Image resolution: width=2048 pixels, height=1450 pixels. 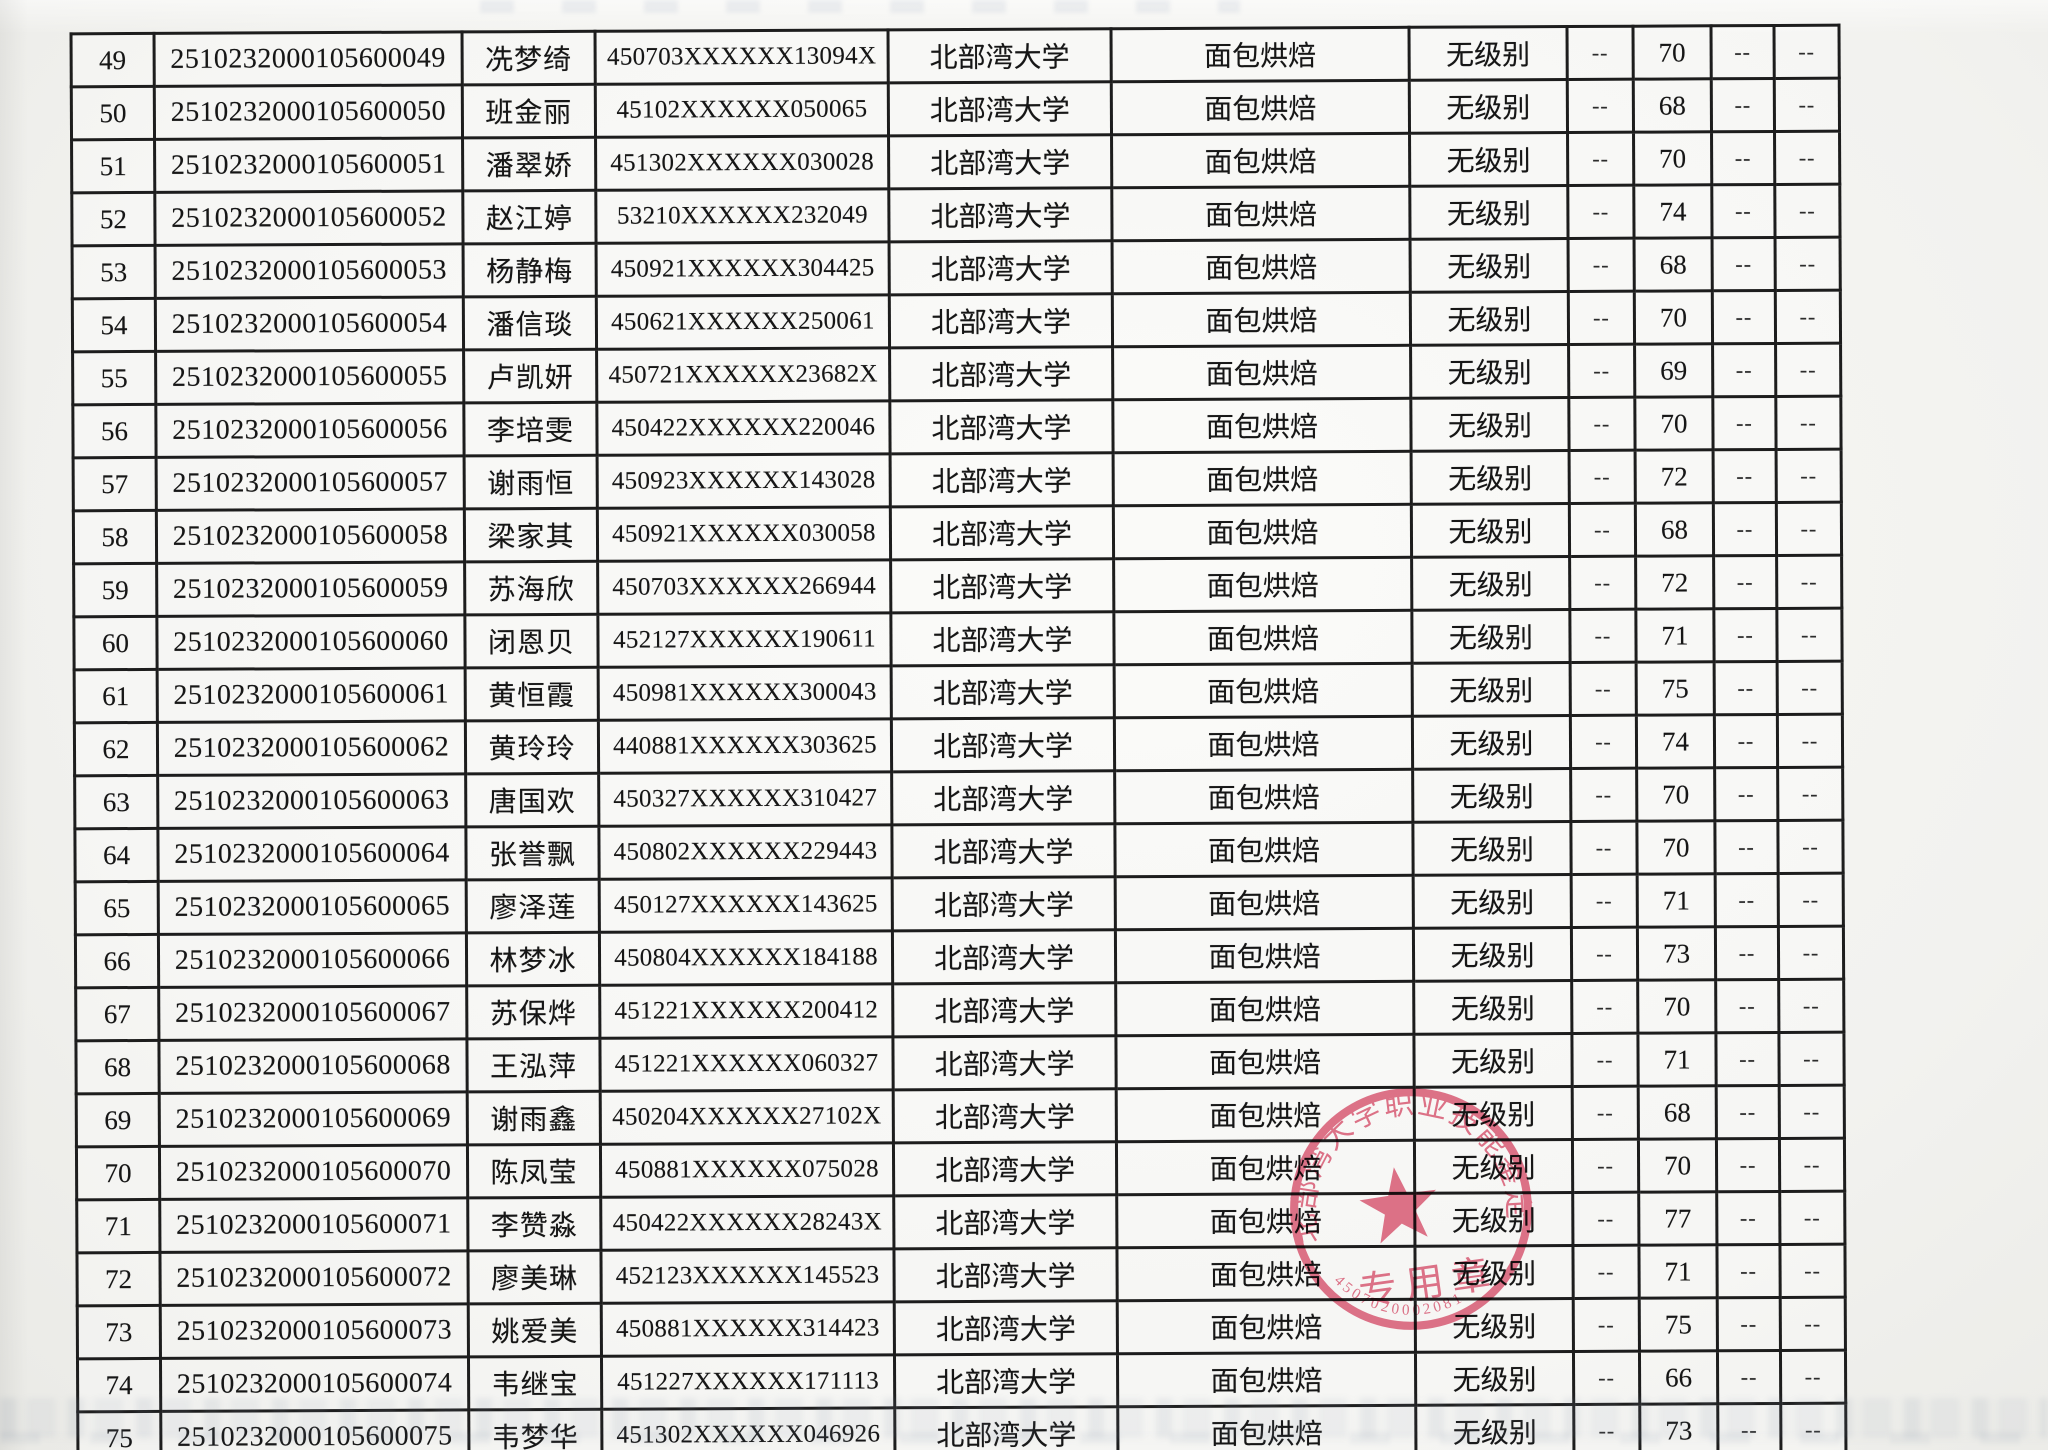 What do you see at coordinates (529, 164) in the screenshot?
I see `candidate-name: 潘翠娇` at bounding box center [529, 164].